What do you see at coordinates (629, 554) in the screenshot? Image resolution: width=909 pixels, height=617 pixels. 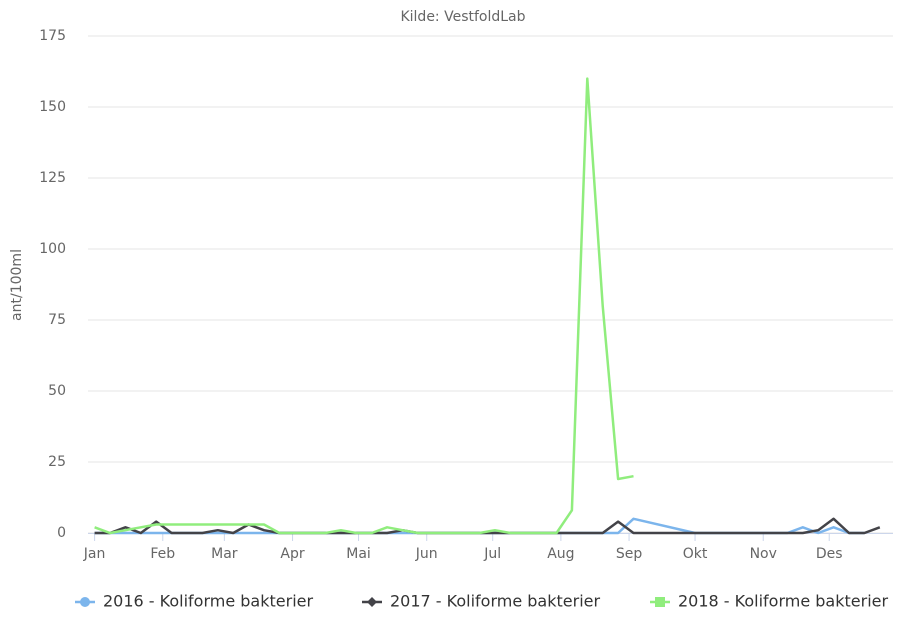 I see `x-tick-label: Sep` at bounding box center [629, 554].